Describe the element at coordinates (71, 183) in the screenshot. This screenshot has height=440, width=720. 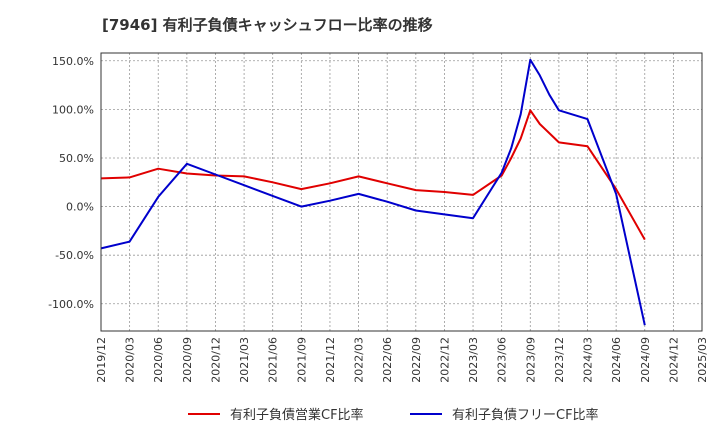
I see `y-axis-ticks: 150.0% 100.0% 50.0% 0.0% -50.0% -100.0%` at that location.